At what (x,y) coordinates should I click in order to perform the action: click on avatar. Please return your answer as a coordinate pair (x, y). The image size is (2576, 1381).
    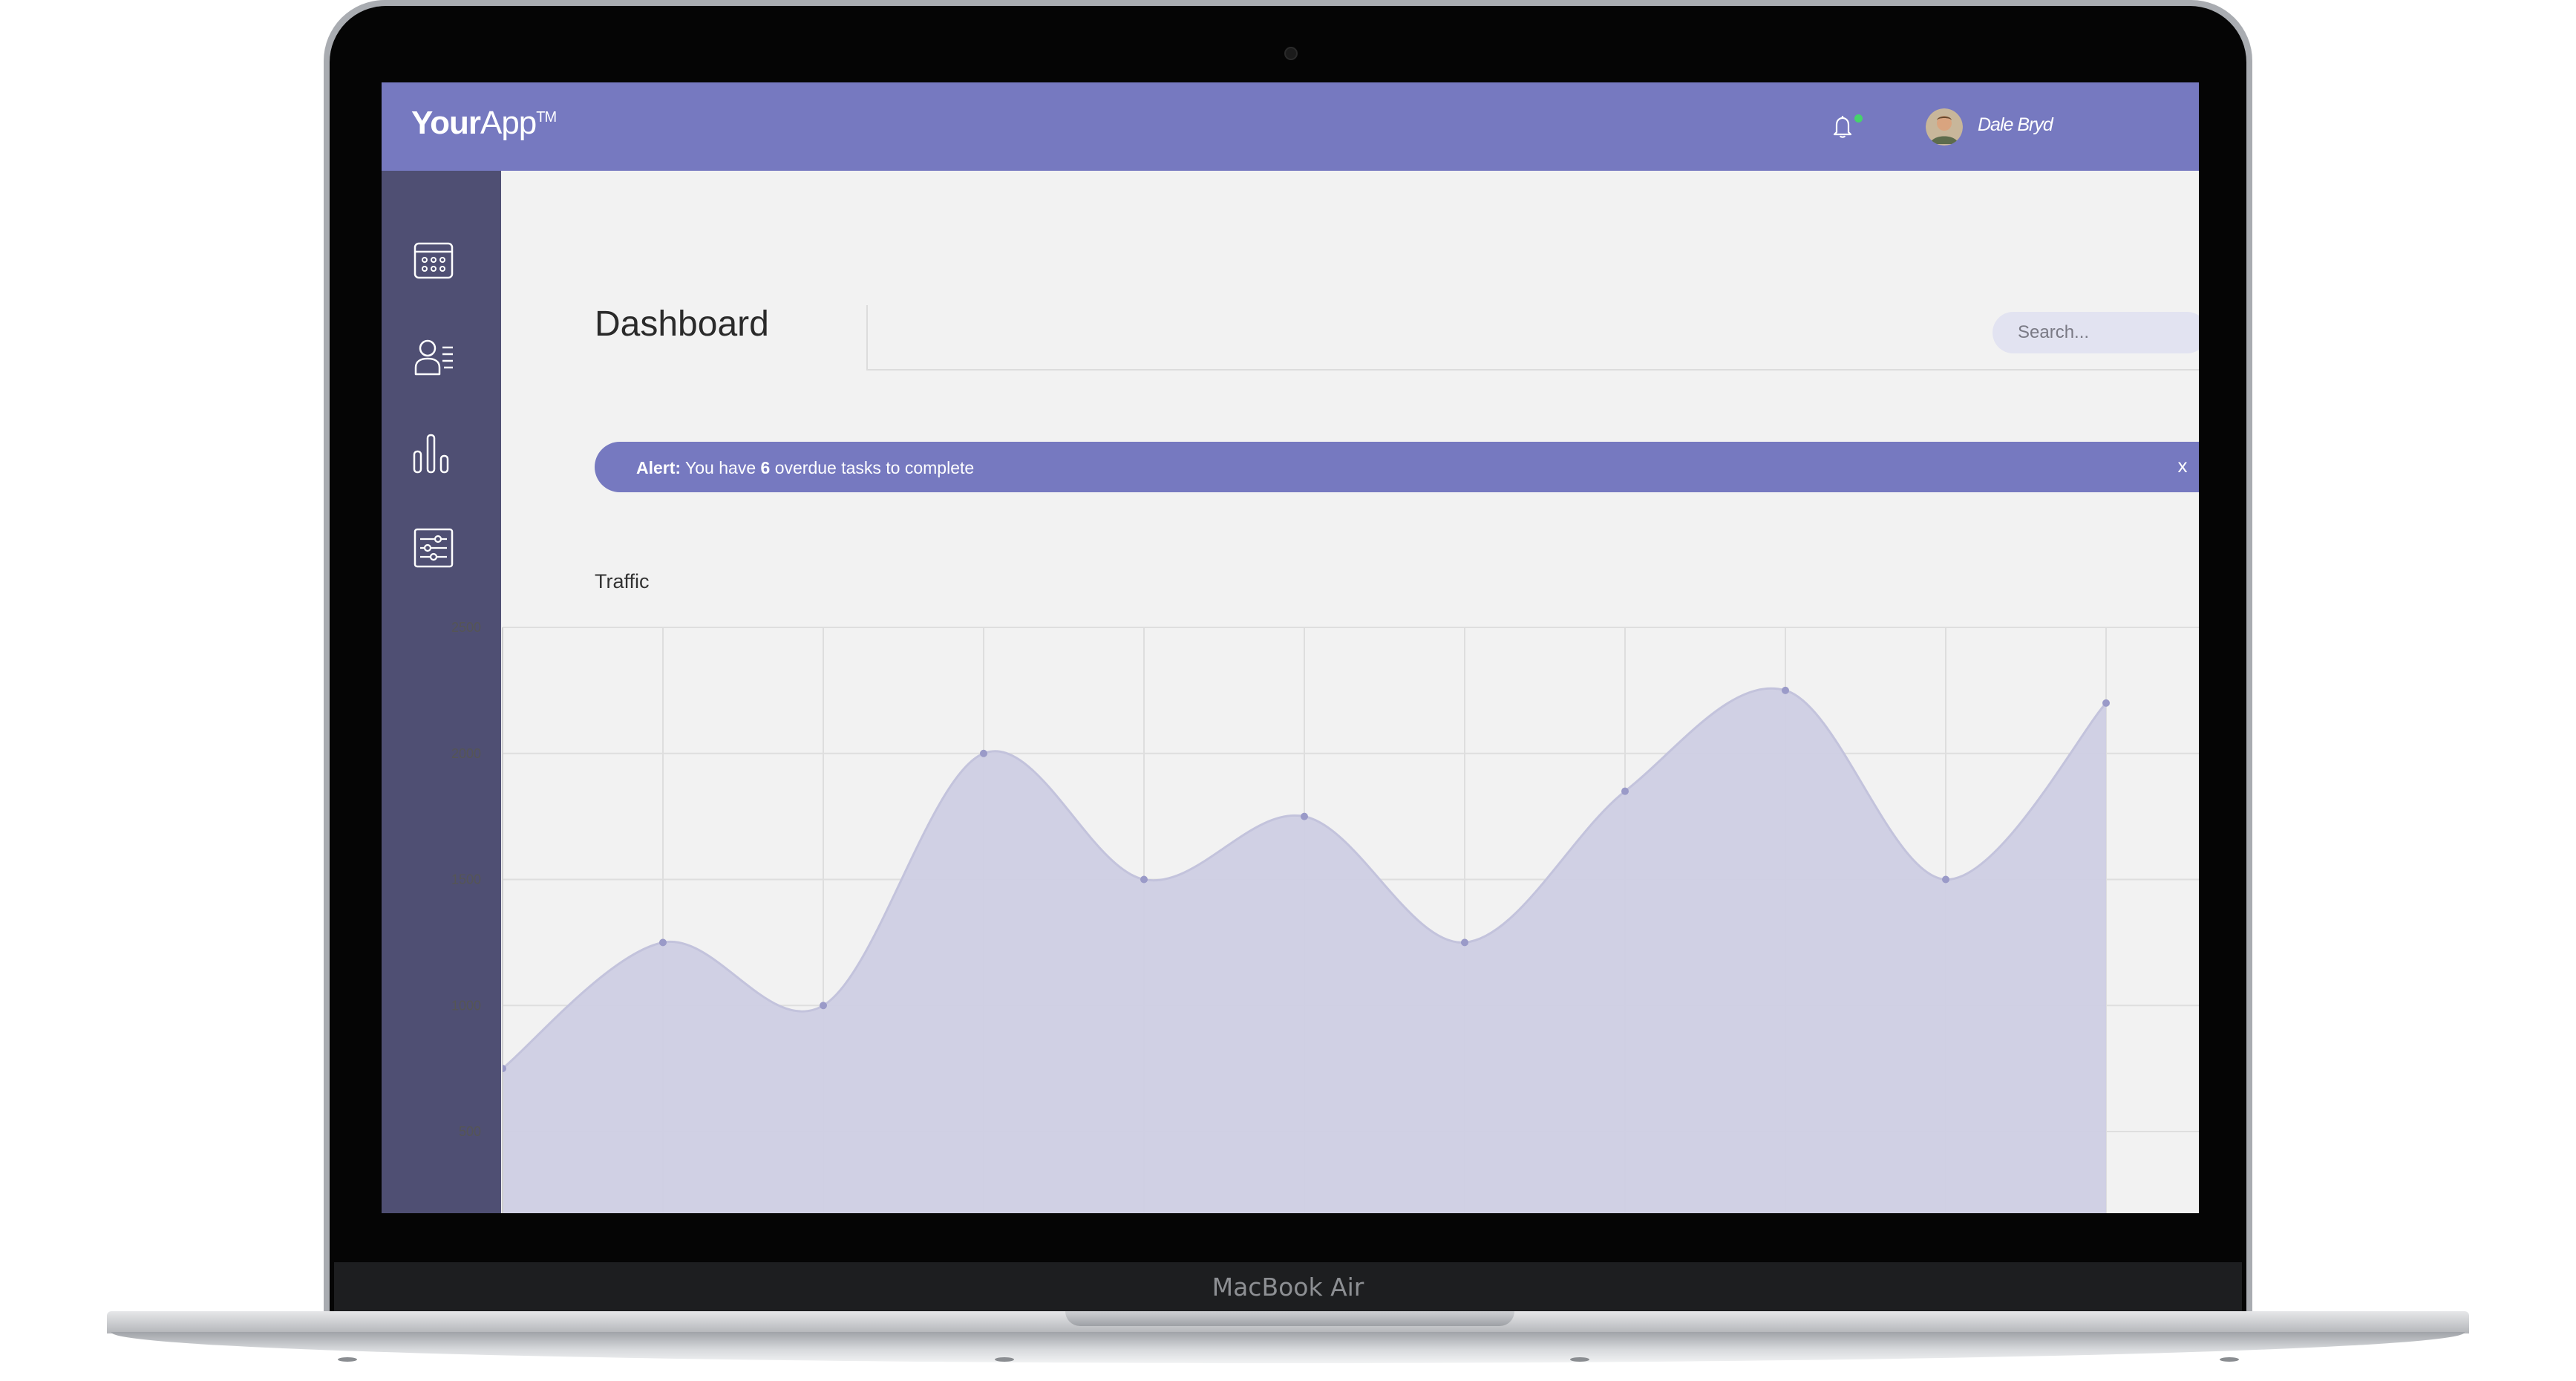
    Looking at the image, I should click on (1945, 127).